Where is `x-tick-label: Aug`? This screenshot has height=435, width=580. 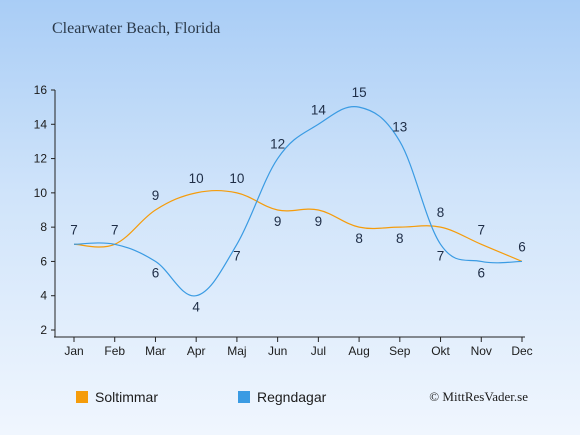
x-tick-label: Aug is located at coordinates (358, 351).